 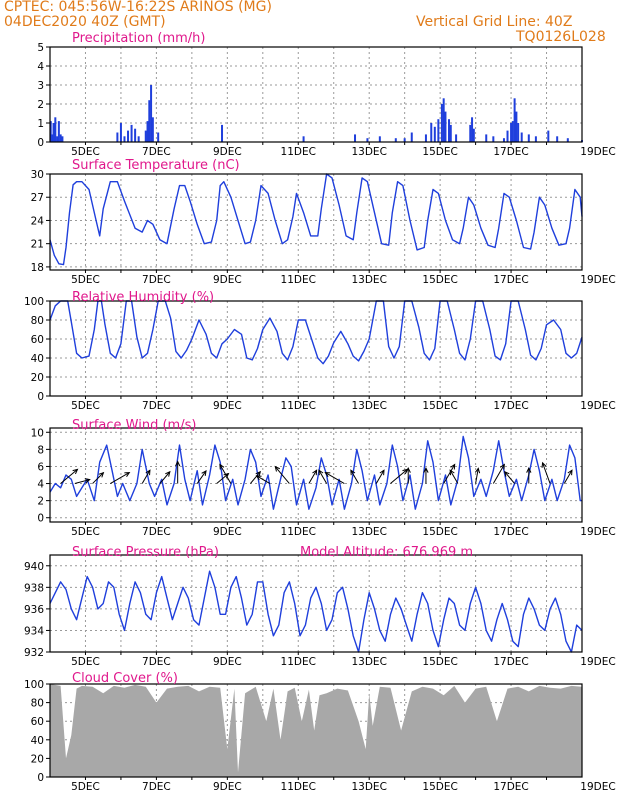 What do you see at coordinates (37, 245) in the screenshot?
I see `y-tick-label: 21` at bounding box center [37, 245].